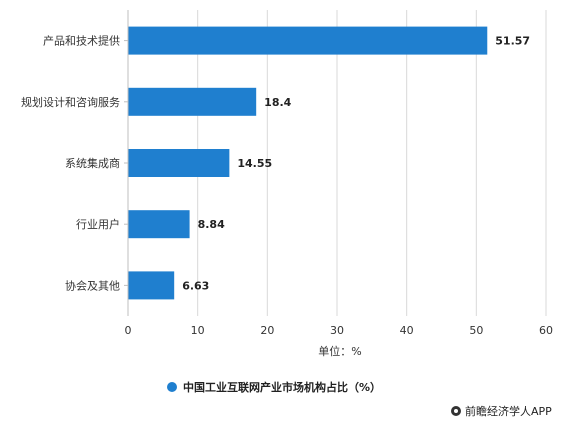 The image size is (564, 427). Describe the element at coordinates (277, 102) in the screenshot. I see `value-label-1: 18.4` at that location.